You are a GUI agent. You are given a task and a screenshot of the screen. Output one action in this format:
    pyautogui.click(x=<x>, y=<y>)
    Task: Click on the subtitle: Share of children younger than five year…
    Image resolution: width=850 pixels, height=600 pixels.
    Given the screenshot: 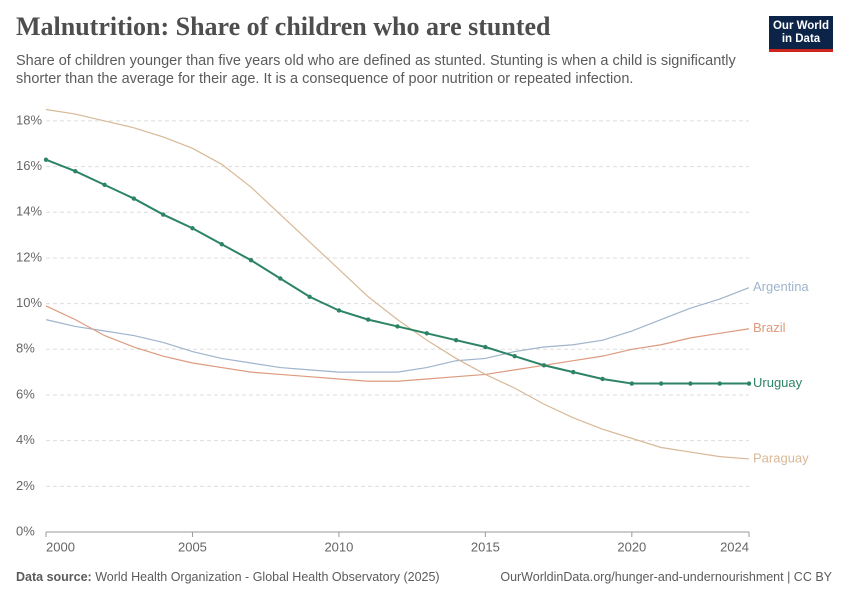 What is the action you would take?
    pyautogui.click(x=376, y=70)
    